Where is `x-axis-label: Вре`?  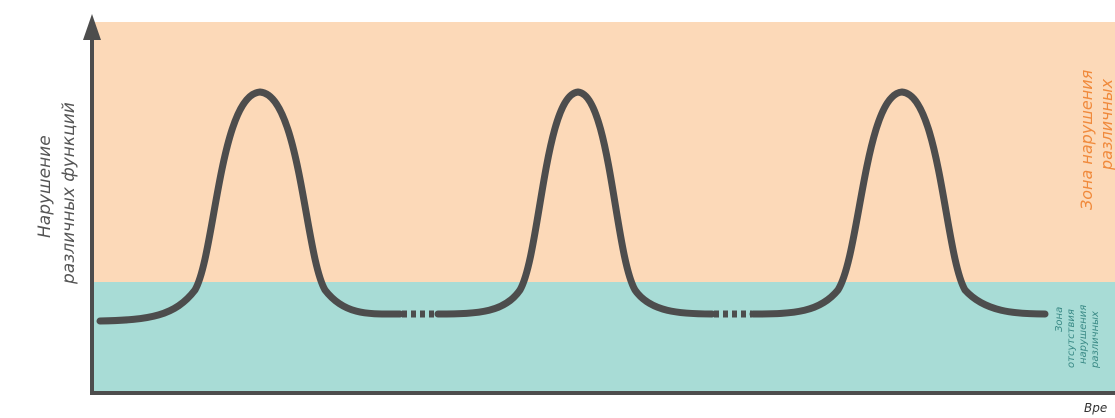 x-axis-label: Вре is located at coordinates (1095, 408).